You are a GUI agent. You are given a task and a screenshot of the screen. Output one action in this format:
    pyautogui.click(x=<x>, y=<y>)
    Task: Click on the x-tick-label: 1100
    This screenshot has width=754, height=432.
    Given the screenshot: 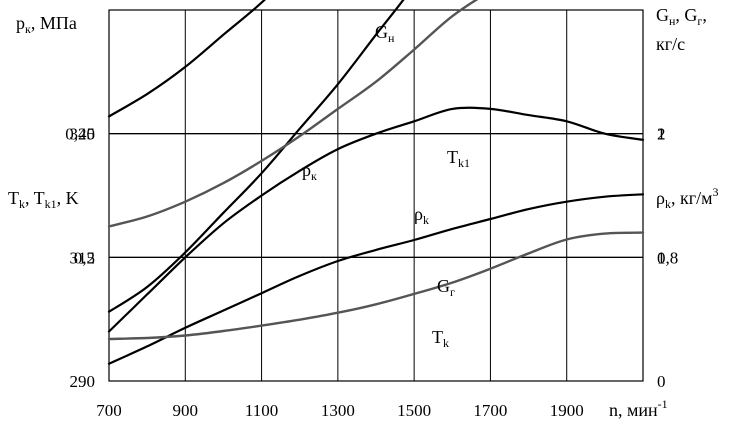 What is the action you would take?
    pyautogui.click(x=261, y=410)
    